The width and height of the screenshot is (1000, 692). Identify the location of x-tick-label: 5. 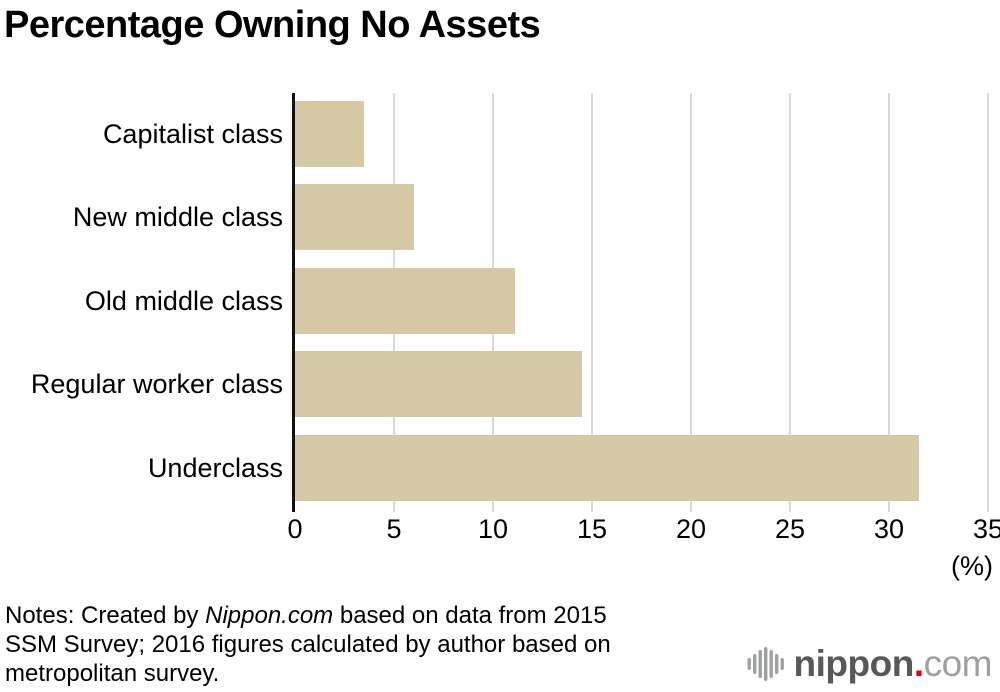
(394, 529).